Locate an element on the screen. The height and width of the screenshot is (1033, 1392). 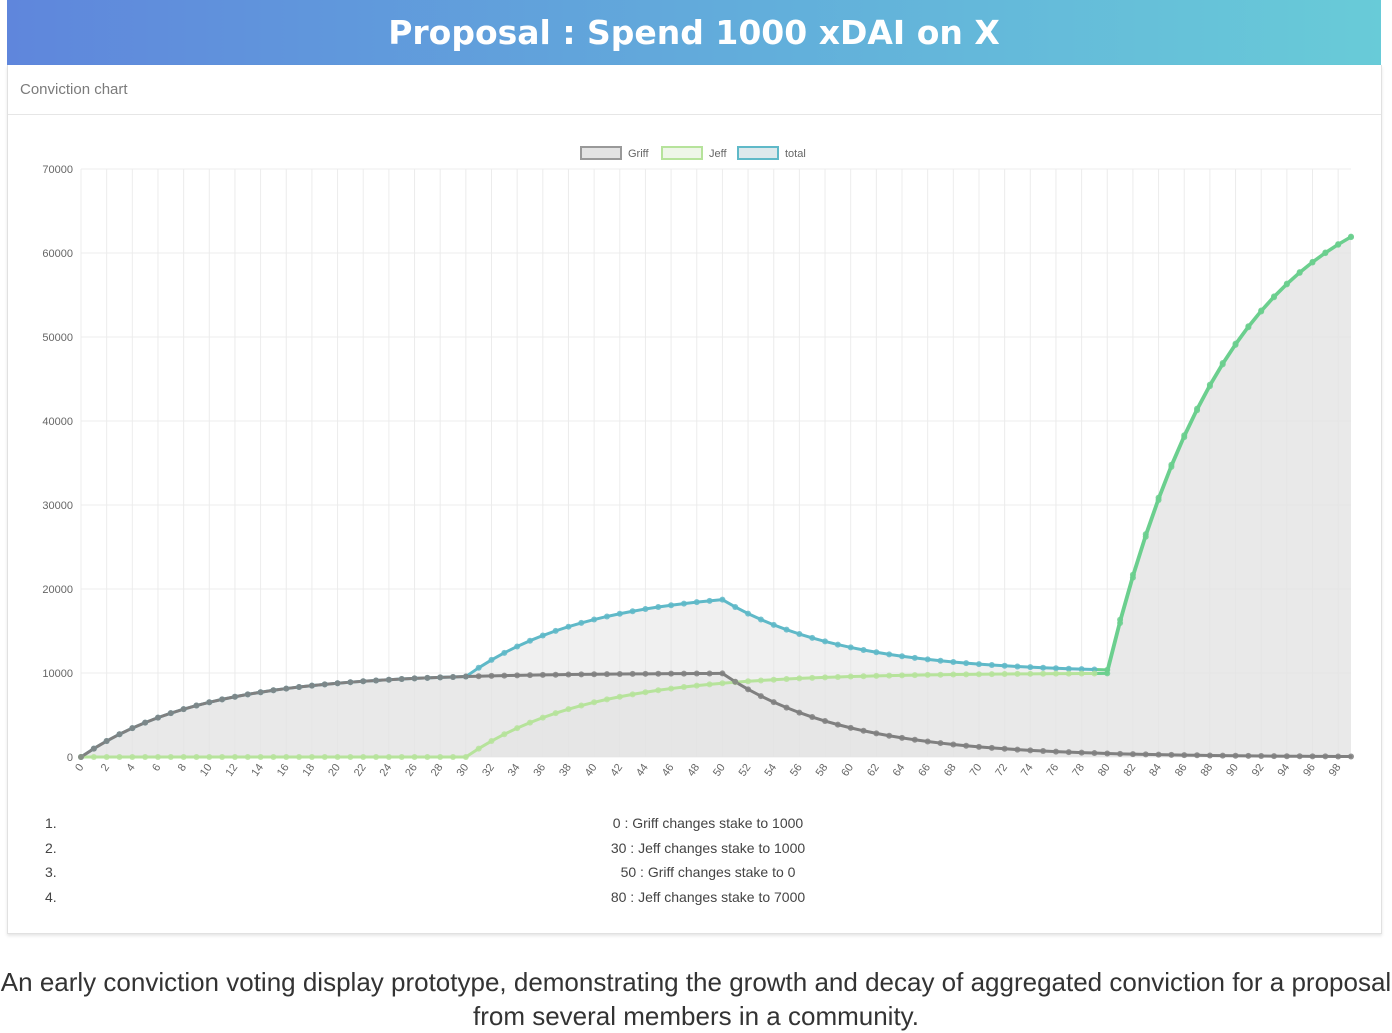
x-tick-label: 34 is located at coordinates (514, 770).